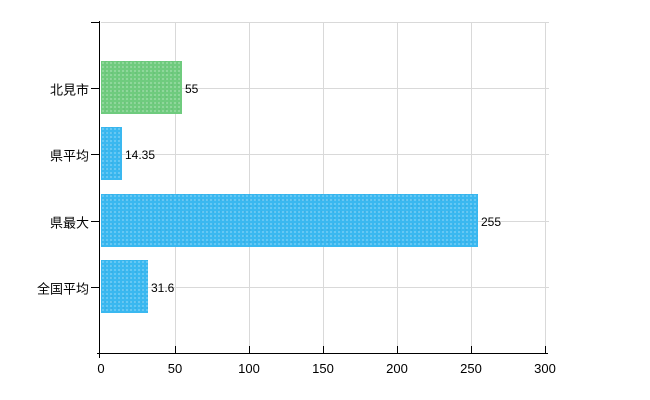  Describe the element at coordinates (289, 220) in the screenshot. I see `bar-県最大` at that location.